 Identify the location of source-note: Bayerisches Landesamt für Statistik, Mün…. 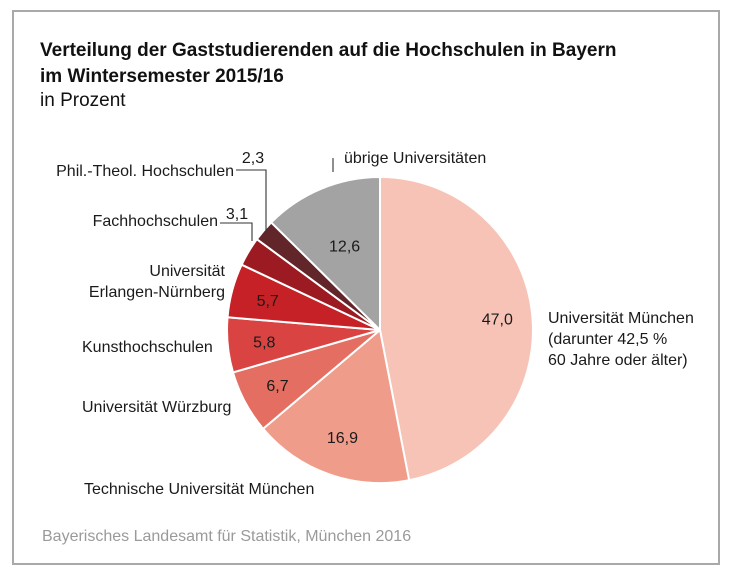
(227, 536).